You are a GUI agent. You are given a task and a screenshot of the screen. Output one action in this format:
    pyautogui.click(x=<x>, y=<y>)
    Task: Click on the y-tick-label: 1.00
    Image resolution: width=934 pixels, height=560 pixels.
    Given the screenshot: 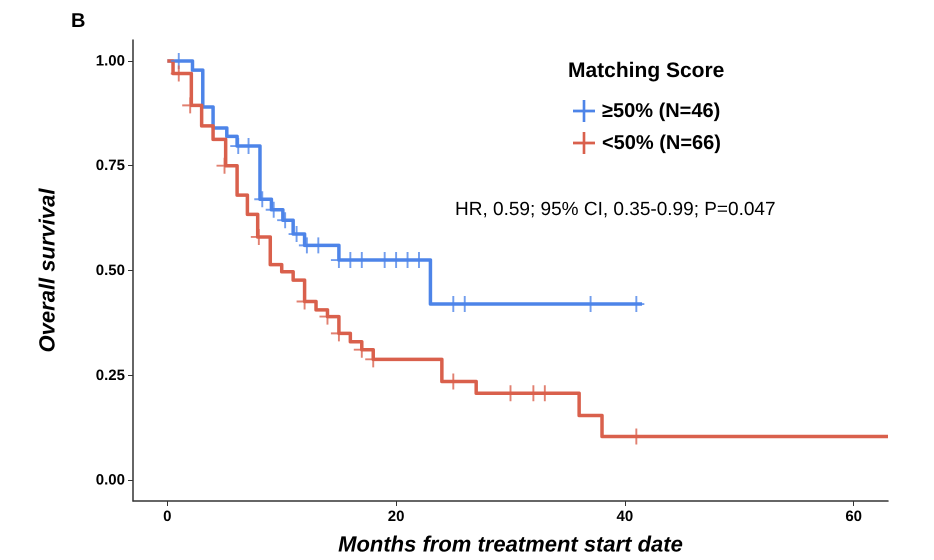 What is the action you would take?
    pyautogui.click(x=110, y=61)
    